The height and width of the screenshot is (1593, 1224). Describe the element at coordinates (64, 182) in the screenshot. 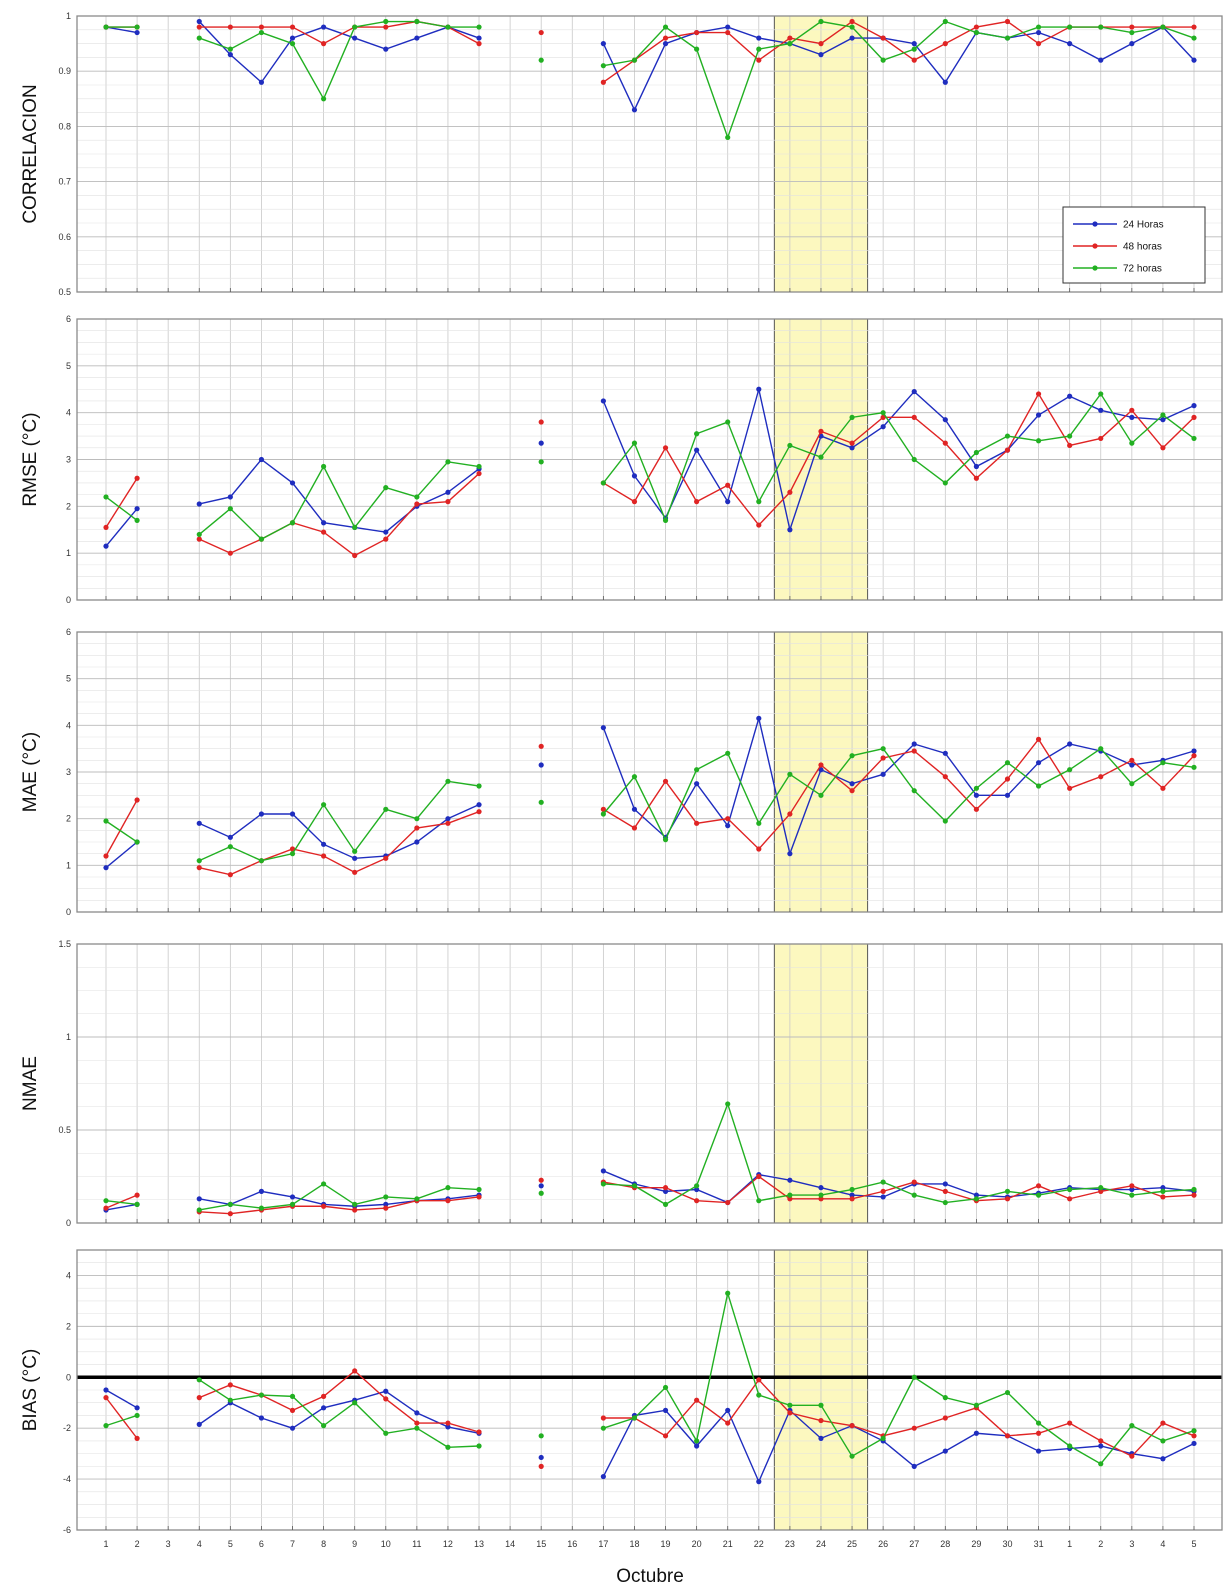

I see `y-tick-label: 0.7` at that location.